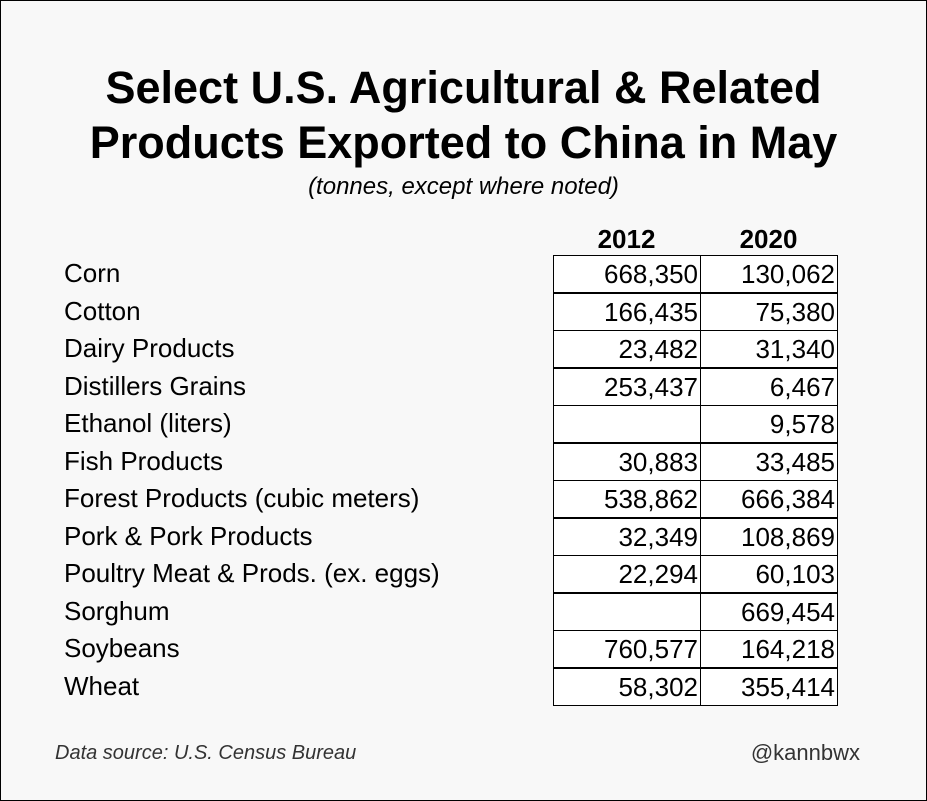 This screenshot has width=927, height=801. I want to click on table-cell-2020: 6,467, so click(769, 387).